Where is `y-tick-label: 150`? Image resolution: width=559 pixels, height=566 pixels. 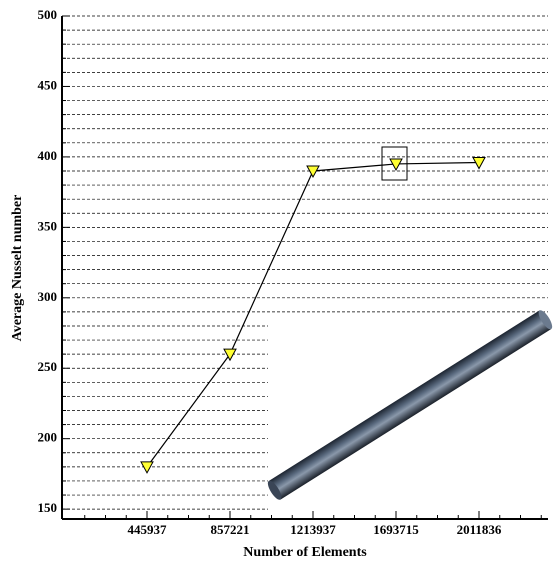 y-tick-label: 150 is located at coordinates (48, 507).